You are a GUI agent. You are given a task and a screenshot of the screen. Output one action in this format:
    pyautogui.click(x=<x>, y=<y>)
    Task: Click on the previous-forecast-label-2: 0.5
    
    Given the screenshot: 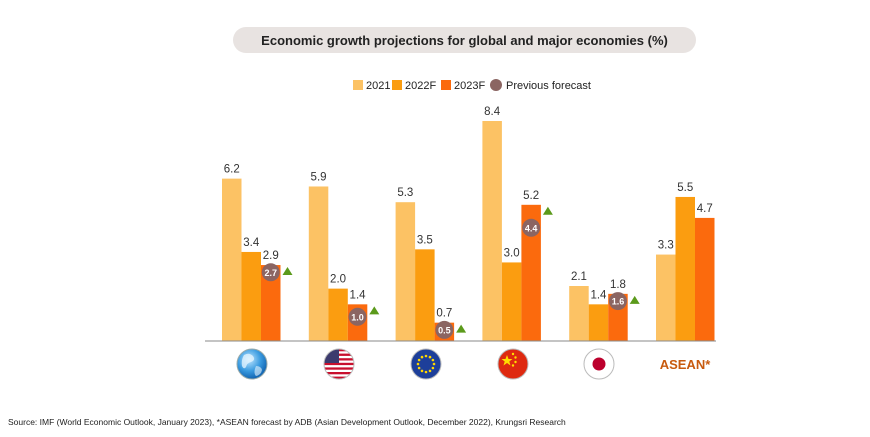 What is the action you would take?
    pyautogui.click(x=444, y=330)
    